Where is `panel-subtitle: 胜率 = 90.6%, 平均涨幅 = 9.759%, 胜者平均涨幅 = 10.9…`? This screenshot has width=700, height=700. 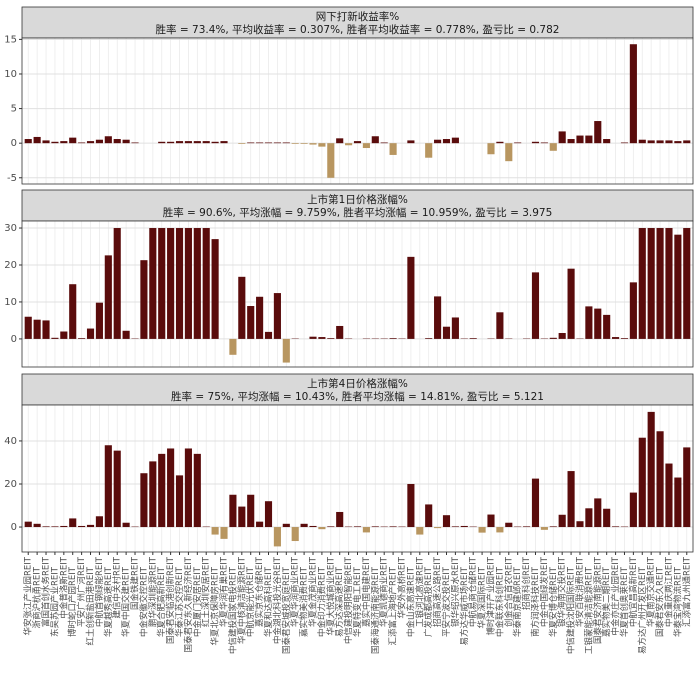 panel-subtitle: 胜率 = 90.6%, 平均涨幅 = 9.759%, 胜者平均涨幅 = 10.9… is located at coordinates (358, 212).